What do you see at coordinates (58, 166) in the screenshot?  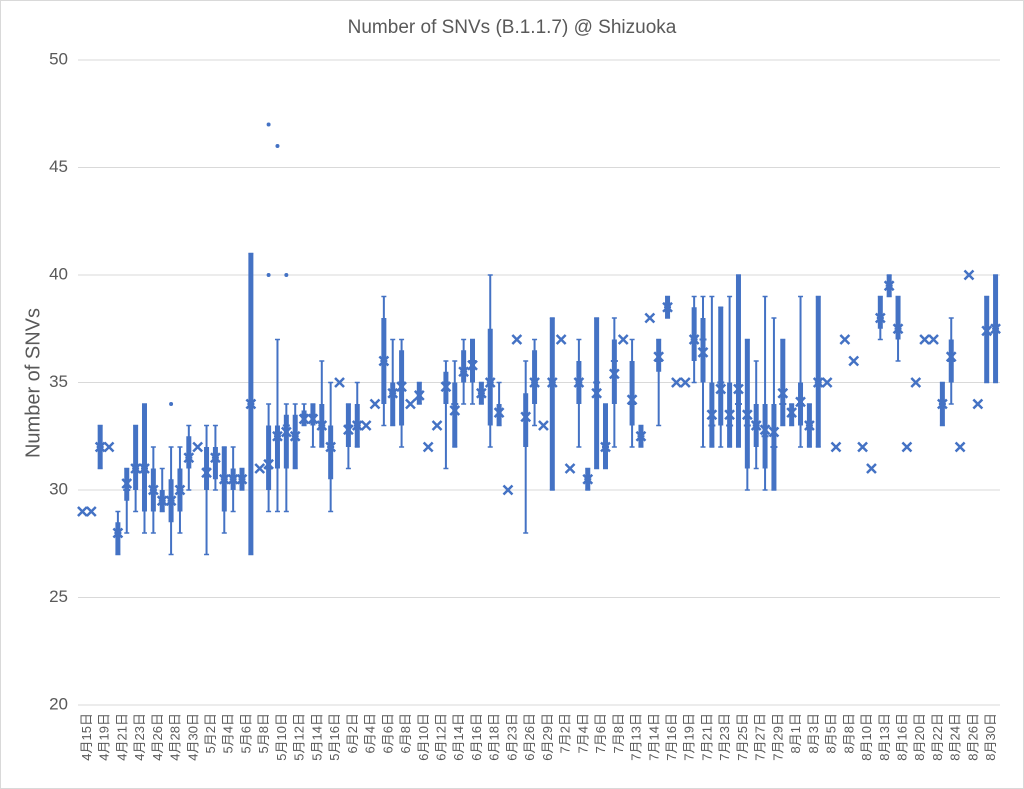 I see `y-tick-label: 45` at bounding box center [58, 166].